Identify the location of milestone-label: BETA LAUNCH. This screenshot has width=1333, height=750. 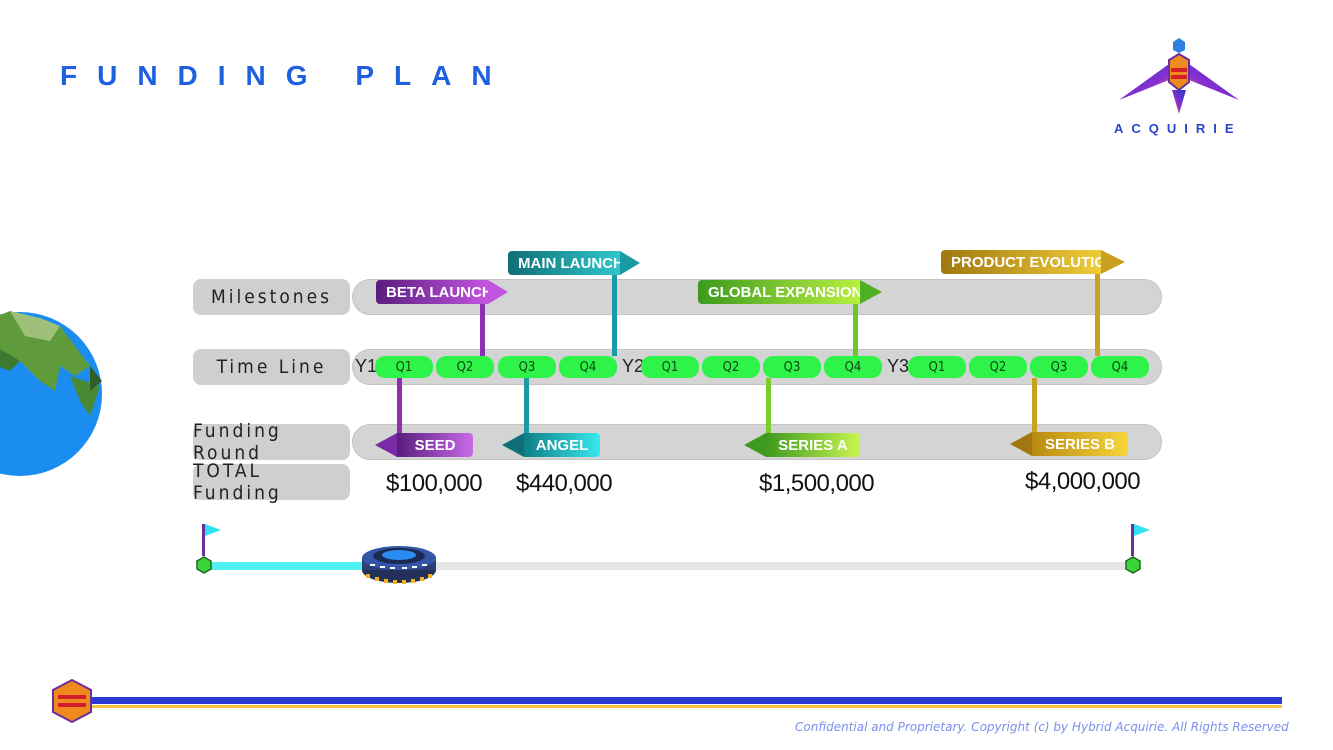
(439, 292).